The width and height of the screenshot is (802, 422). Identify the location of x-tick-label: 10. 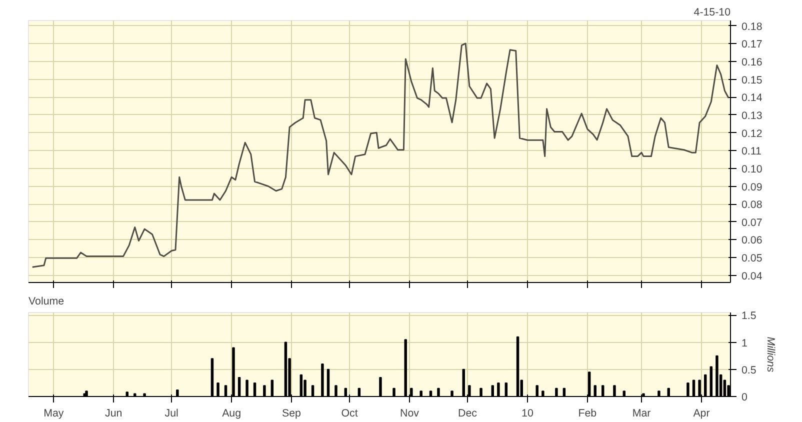
(528, 414).